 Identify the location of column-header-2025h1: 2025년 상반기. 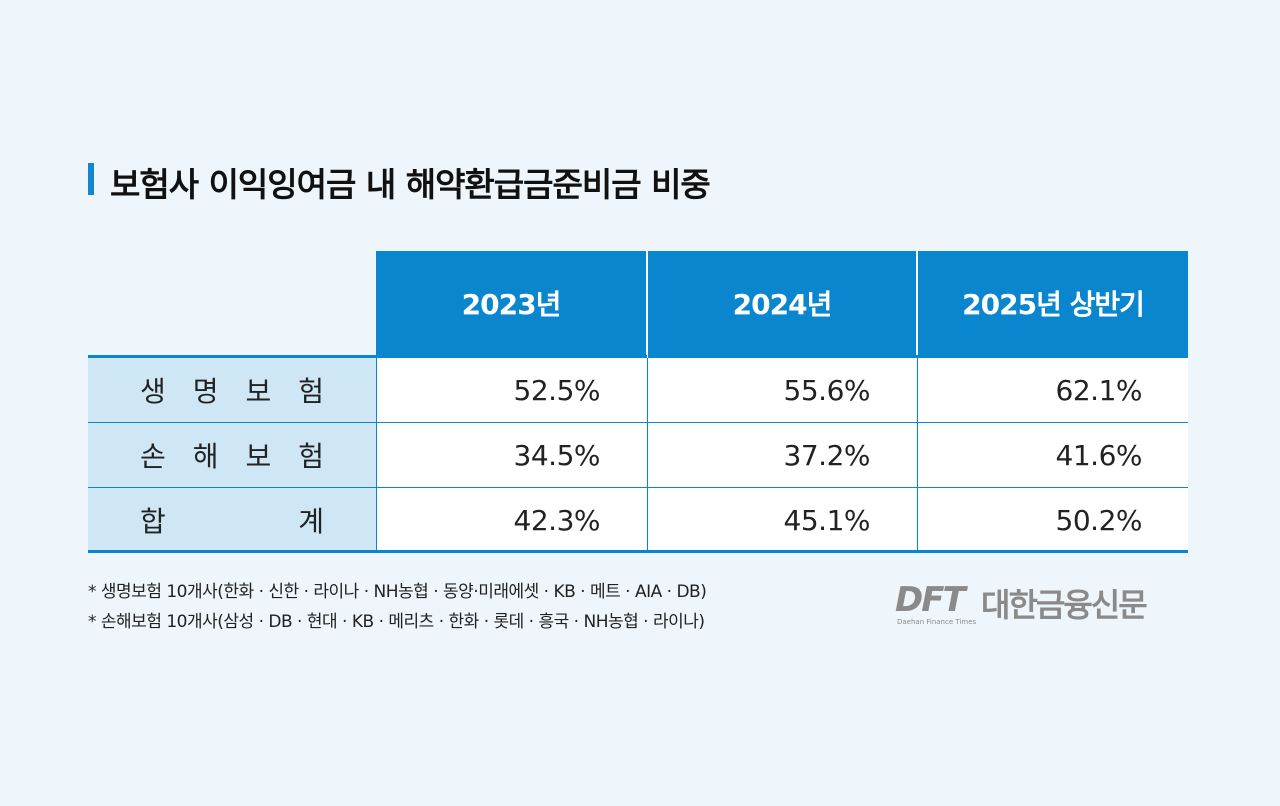
(1053, 303).